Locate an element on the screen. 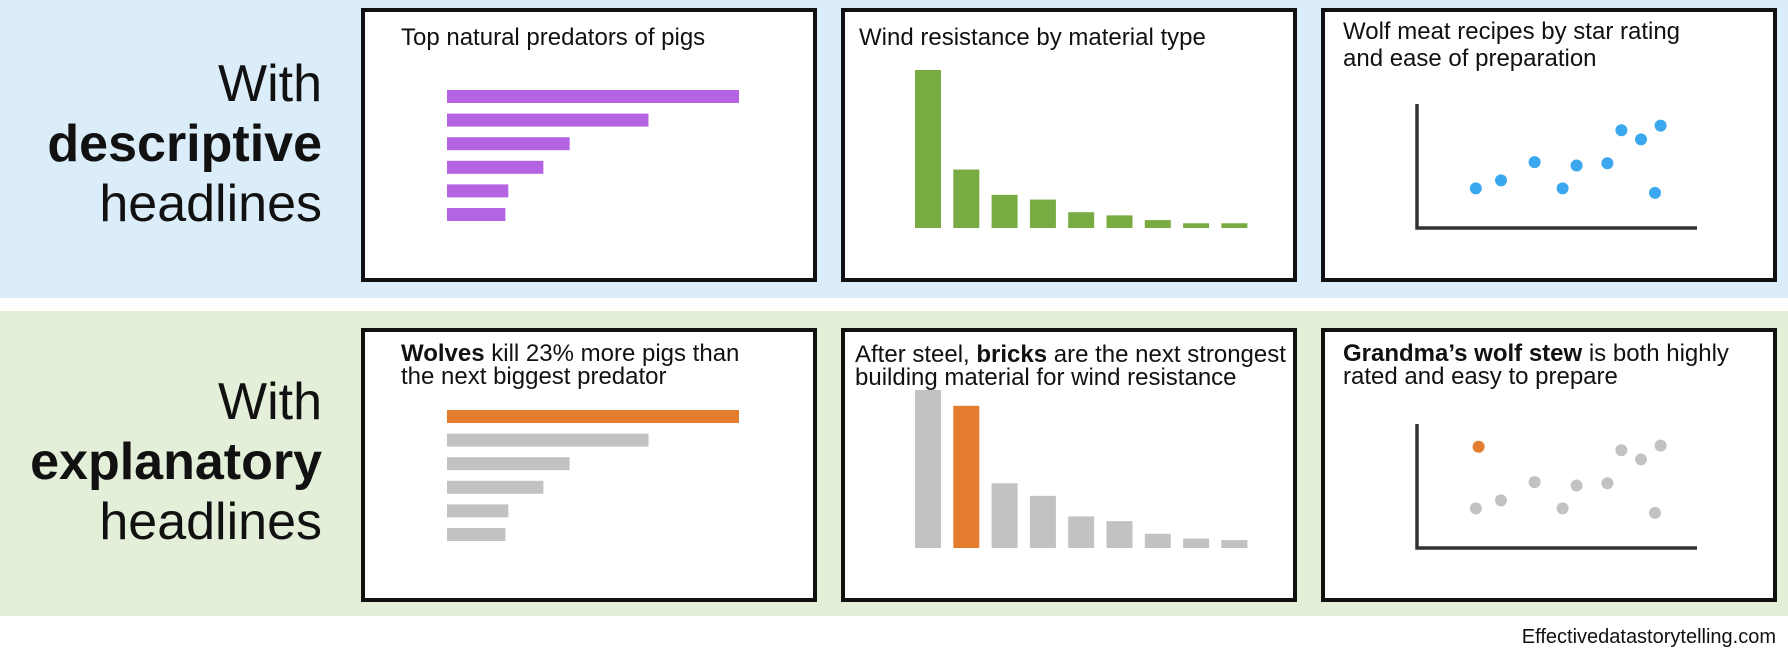 The height and width of the screenshot is (653, 1788). descriptive-row-label: With descriptive headlines is located at coordinates (161, 144).